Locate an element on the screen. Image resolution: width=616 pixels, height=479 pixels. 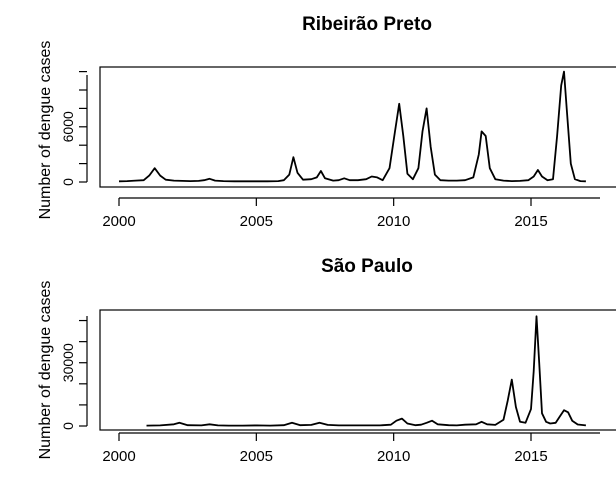
y-axis-ticks: 0 6000 is located at coordinates (73, 128).